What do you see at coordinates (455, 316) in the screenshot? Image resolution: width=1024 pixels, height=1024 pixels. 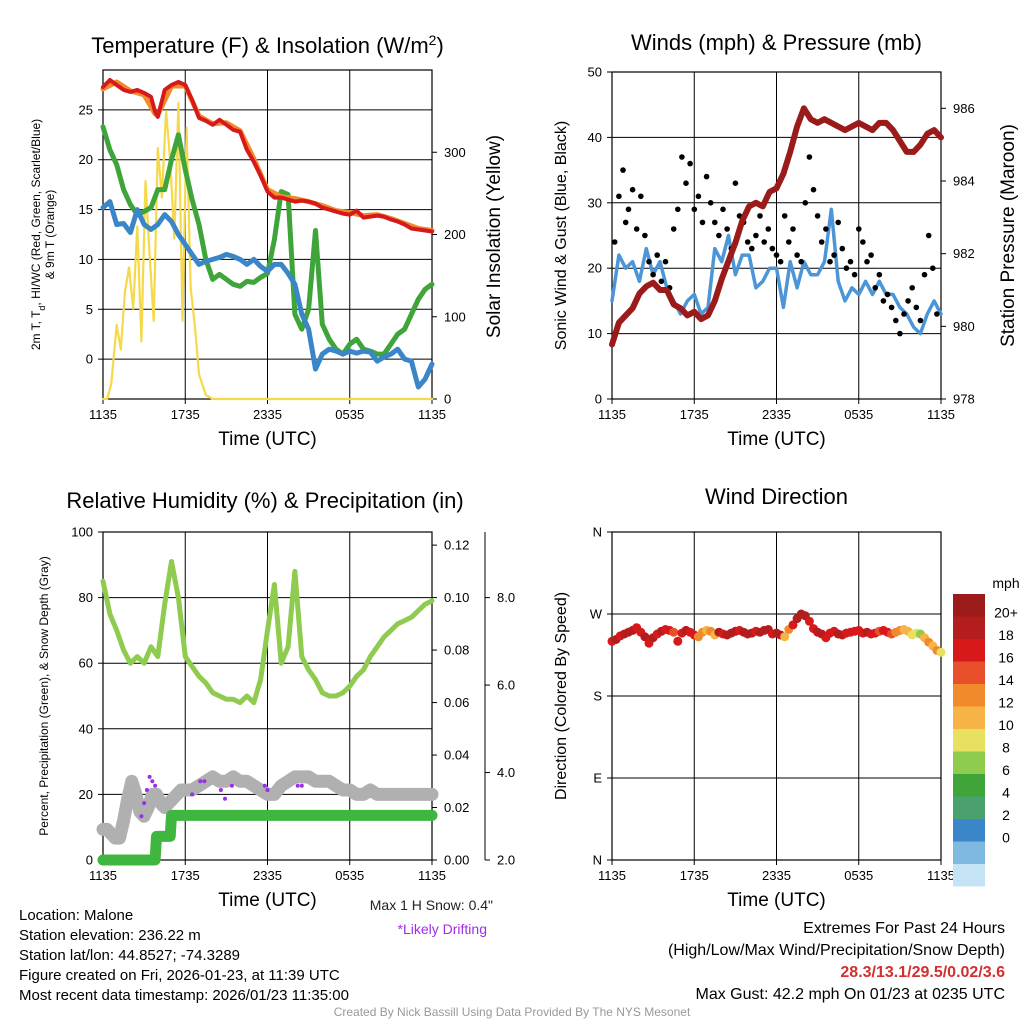 I see `solar-axis-tick-label: 100` at bounding box center [455, 316].